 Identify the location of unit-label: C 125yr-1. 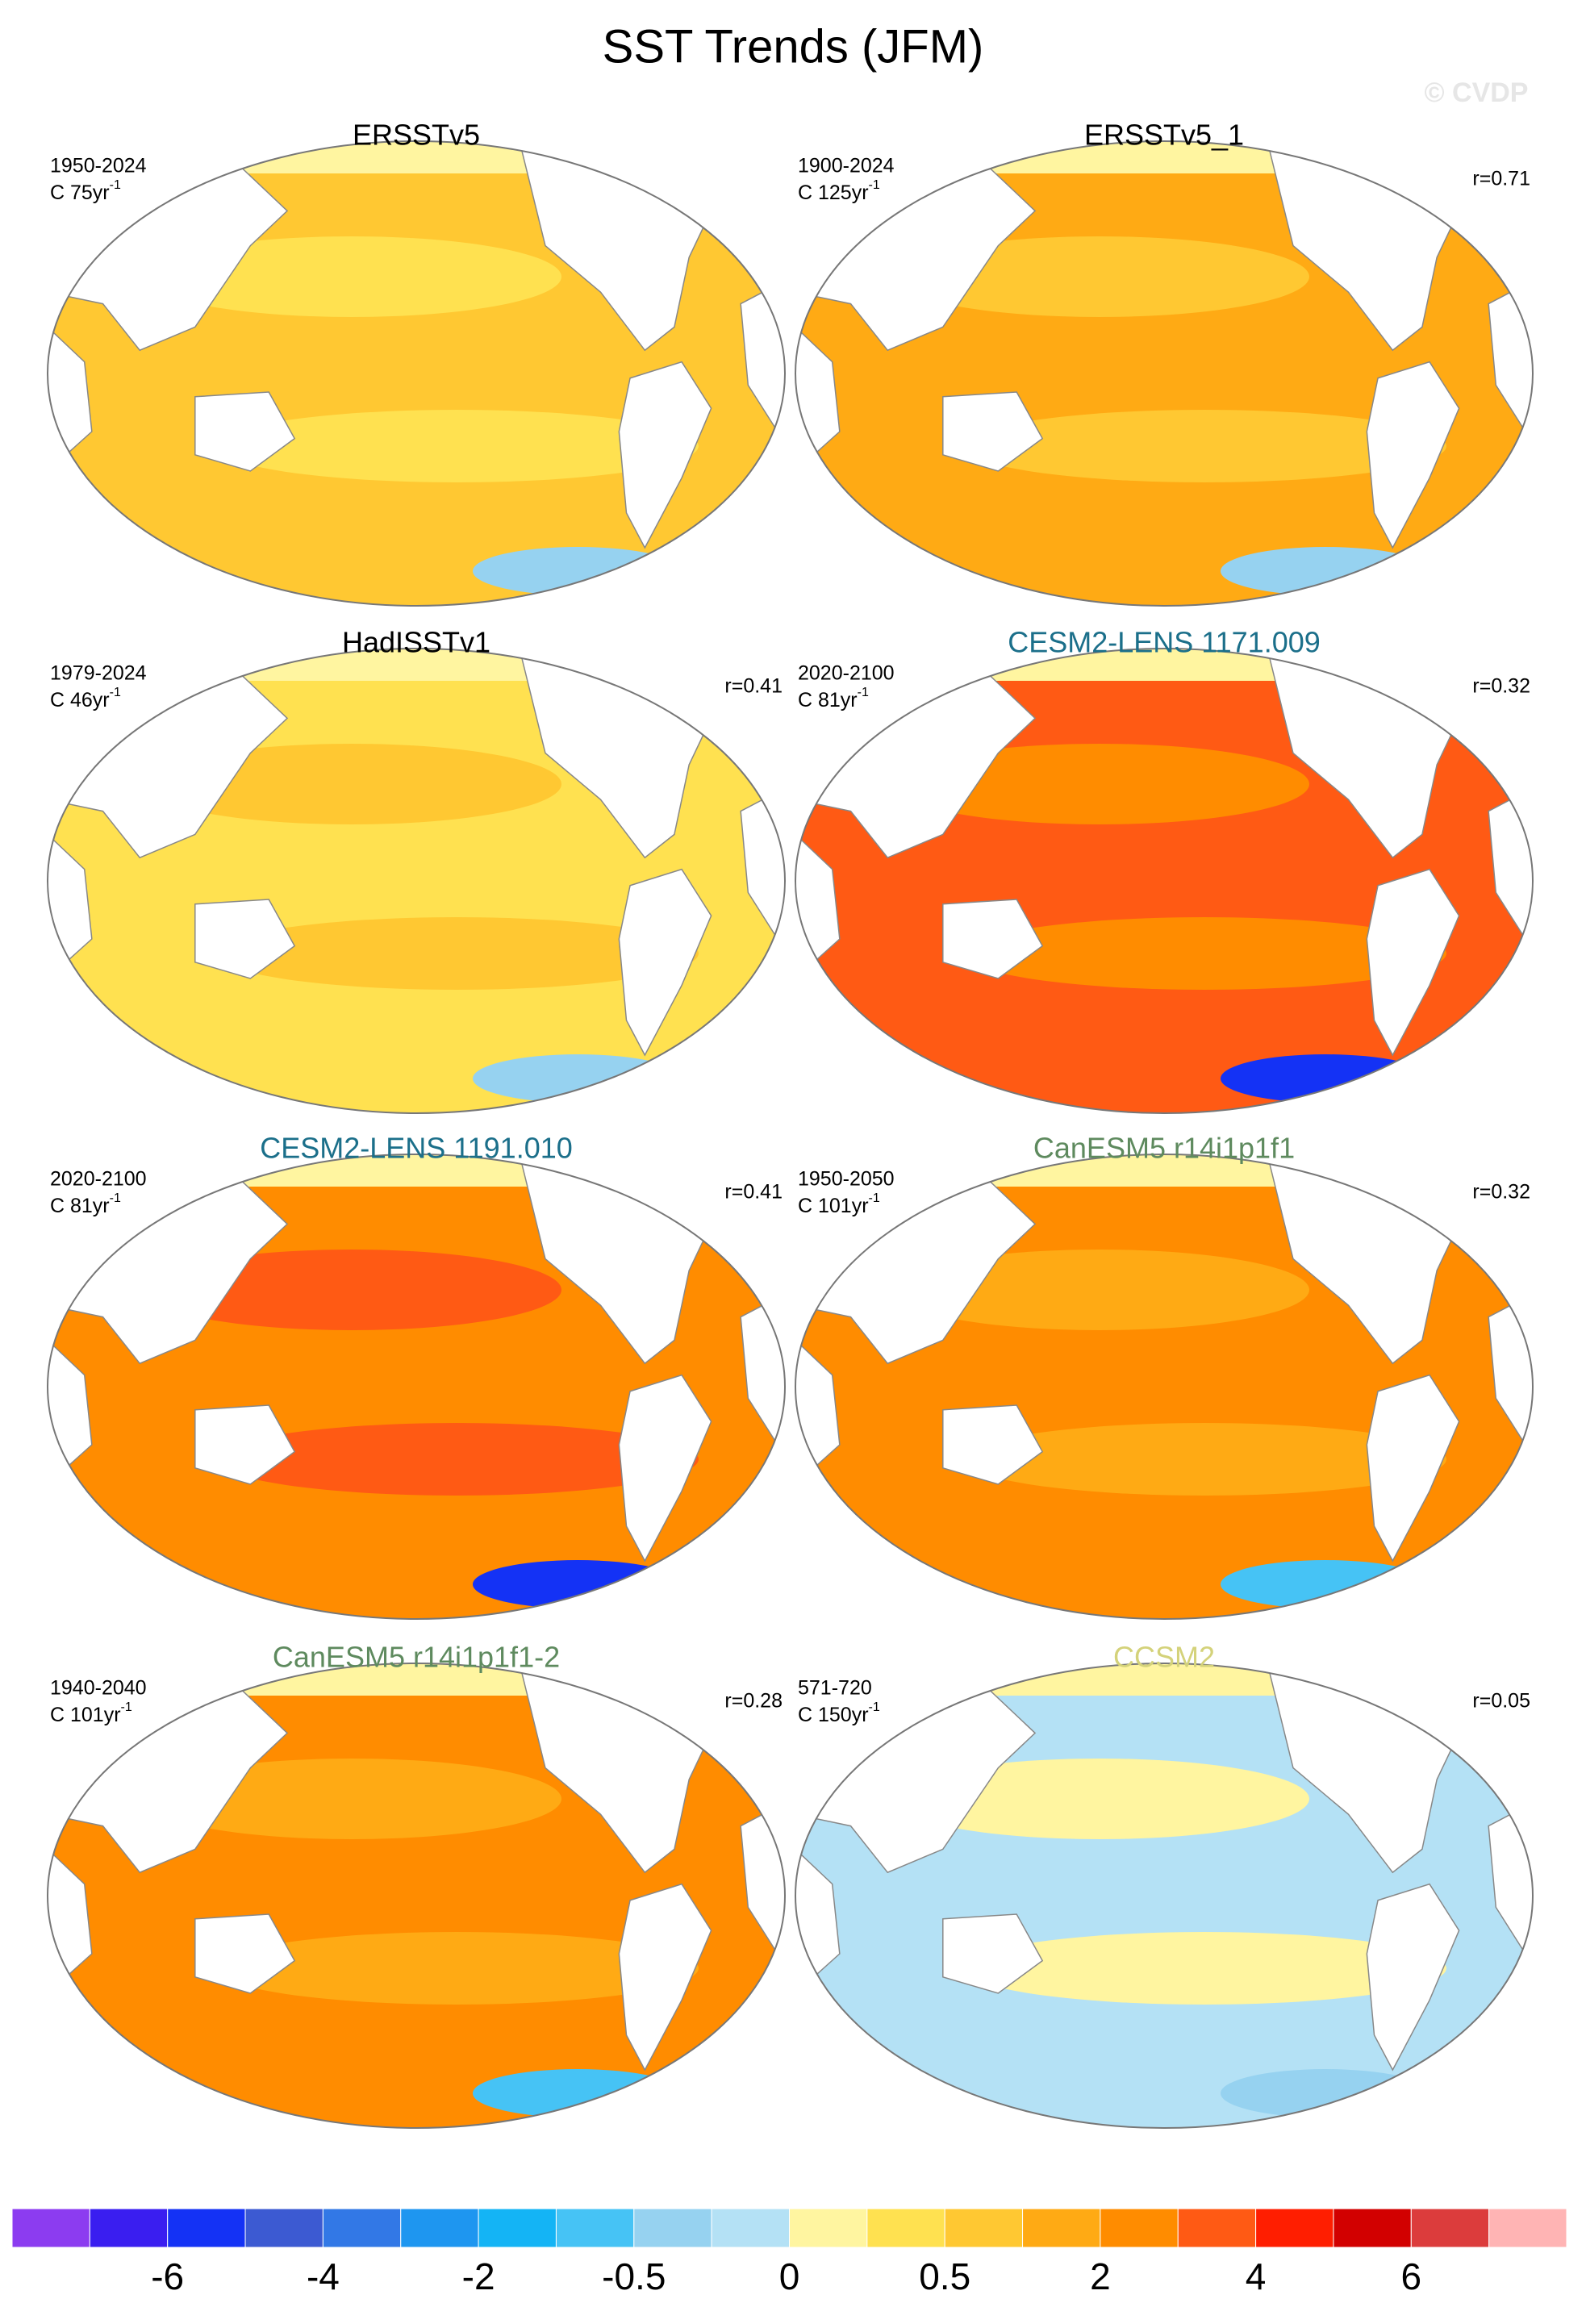
(839, 190).